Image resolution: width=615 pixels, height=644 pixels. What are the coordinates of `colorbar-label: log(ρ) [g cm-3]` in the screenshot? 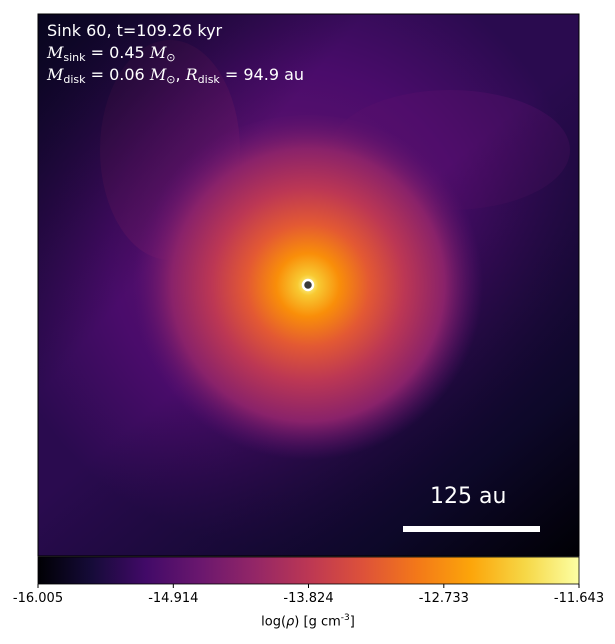 It's located at (308, 621).